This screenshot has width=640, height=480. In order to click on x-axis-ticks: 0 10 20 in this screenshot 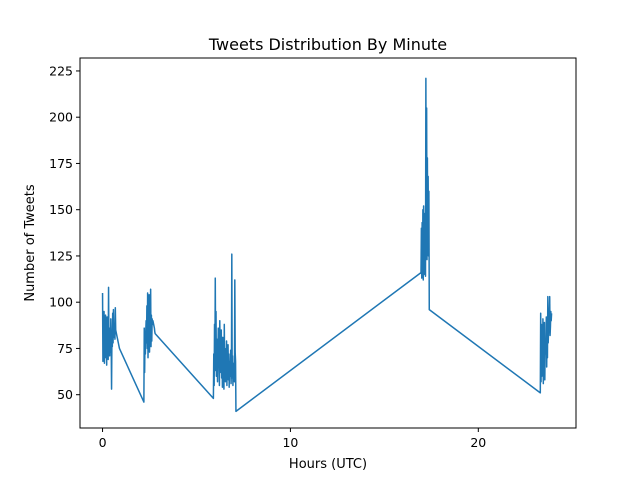, I will do `click(292, 439)`.